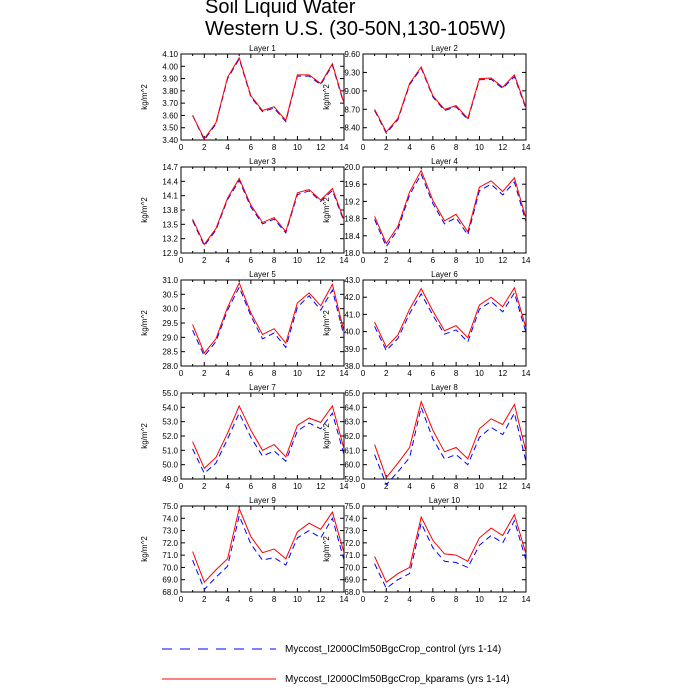 Image resolution: width=700 pixels, height=700 pixels. What do you see at coordinates (181, 373) in the screenshot?
I see `panel-5-x-tick-label: 0` at bounding box center [181, 373].